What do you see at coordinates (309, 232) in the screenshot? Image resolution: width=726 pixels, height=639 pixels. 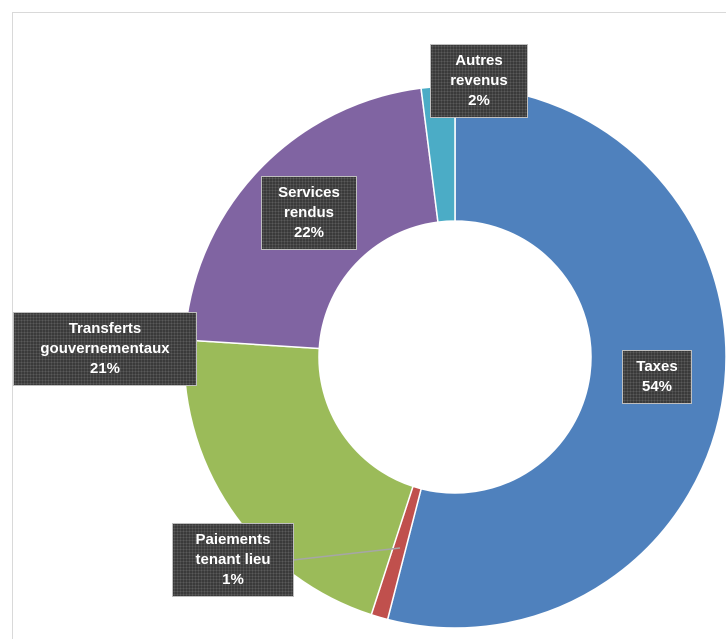 I see `label-value: 22%` at bounding box center [309, 232].